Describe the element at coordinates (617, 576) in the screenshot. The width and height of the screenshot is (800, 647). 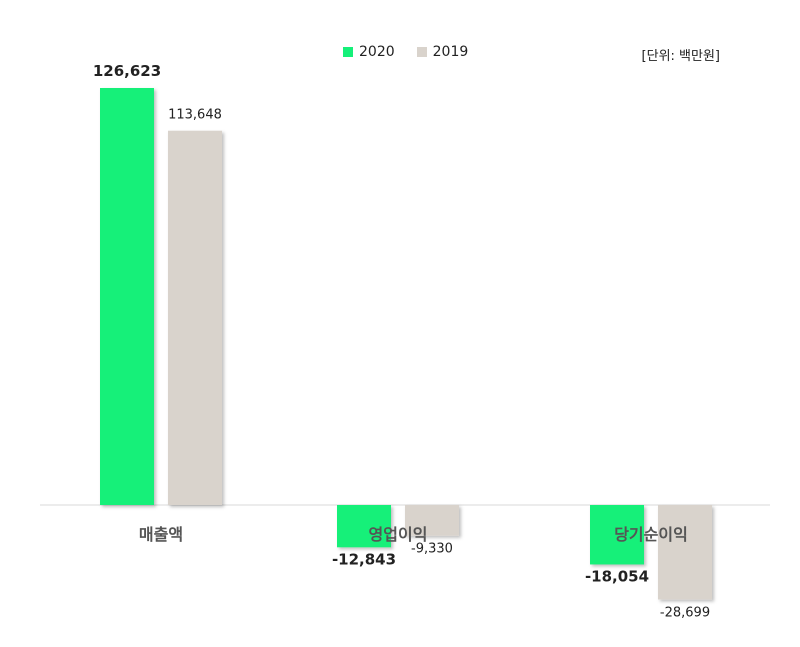
I see `value-label-2020-2: -18,054` at that location.